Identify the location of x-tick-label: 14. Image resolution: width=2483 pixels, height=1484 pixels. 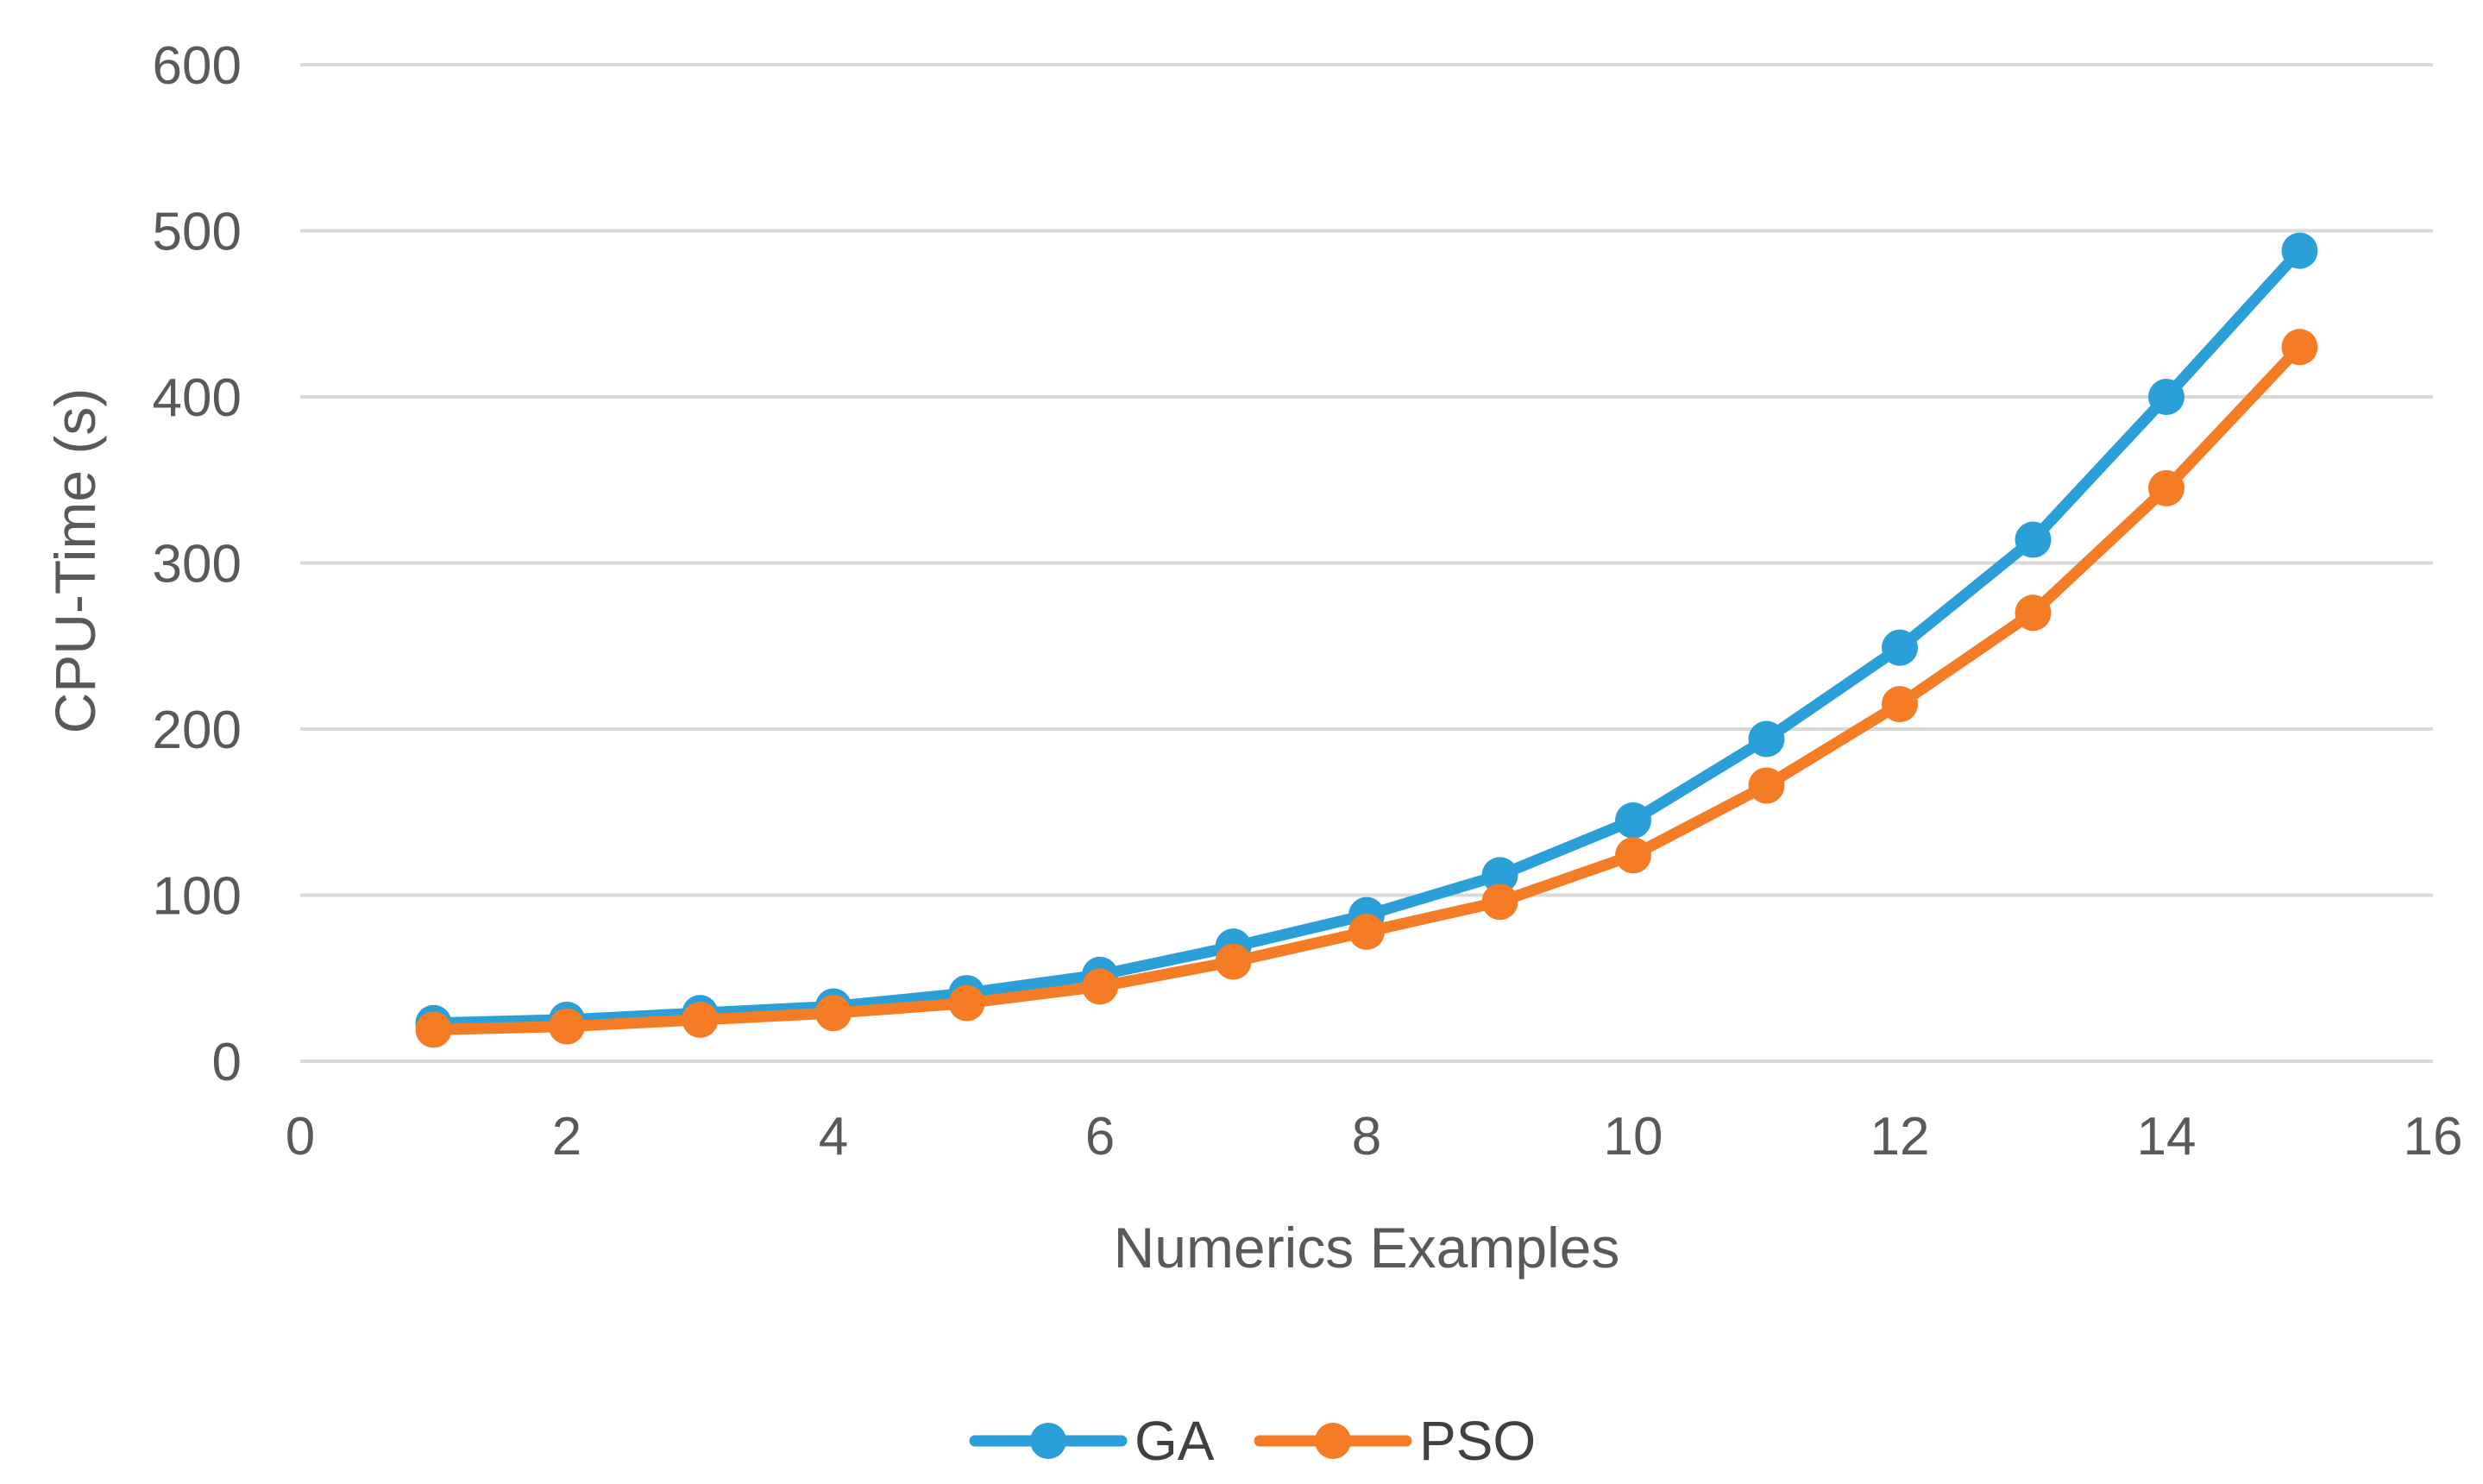
(2167, 1136).